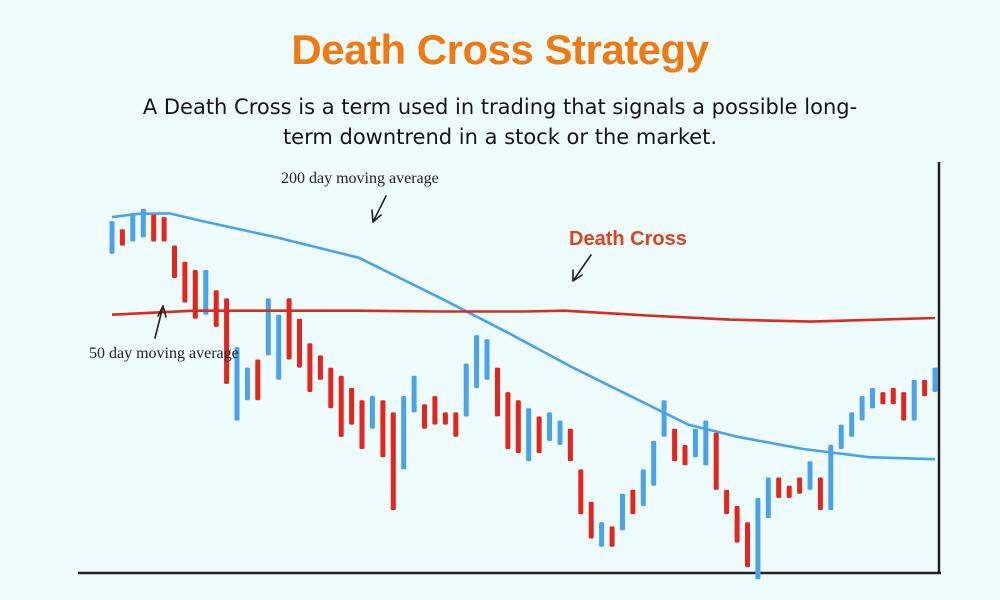 The height and width of the screenshot is (600, 1000). I want to click on death-cross-arrow, so click(582, 268).